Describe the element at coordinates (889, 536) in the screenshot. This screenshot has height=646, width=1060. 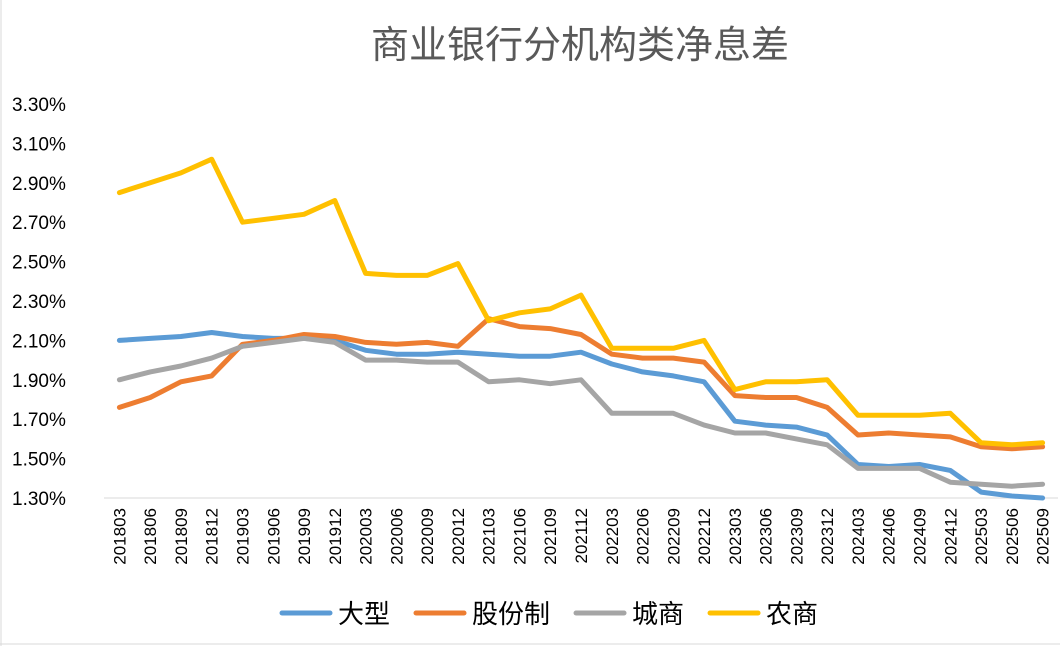
I see `x-tick-label: 202406` at that location.